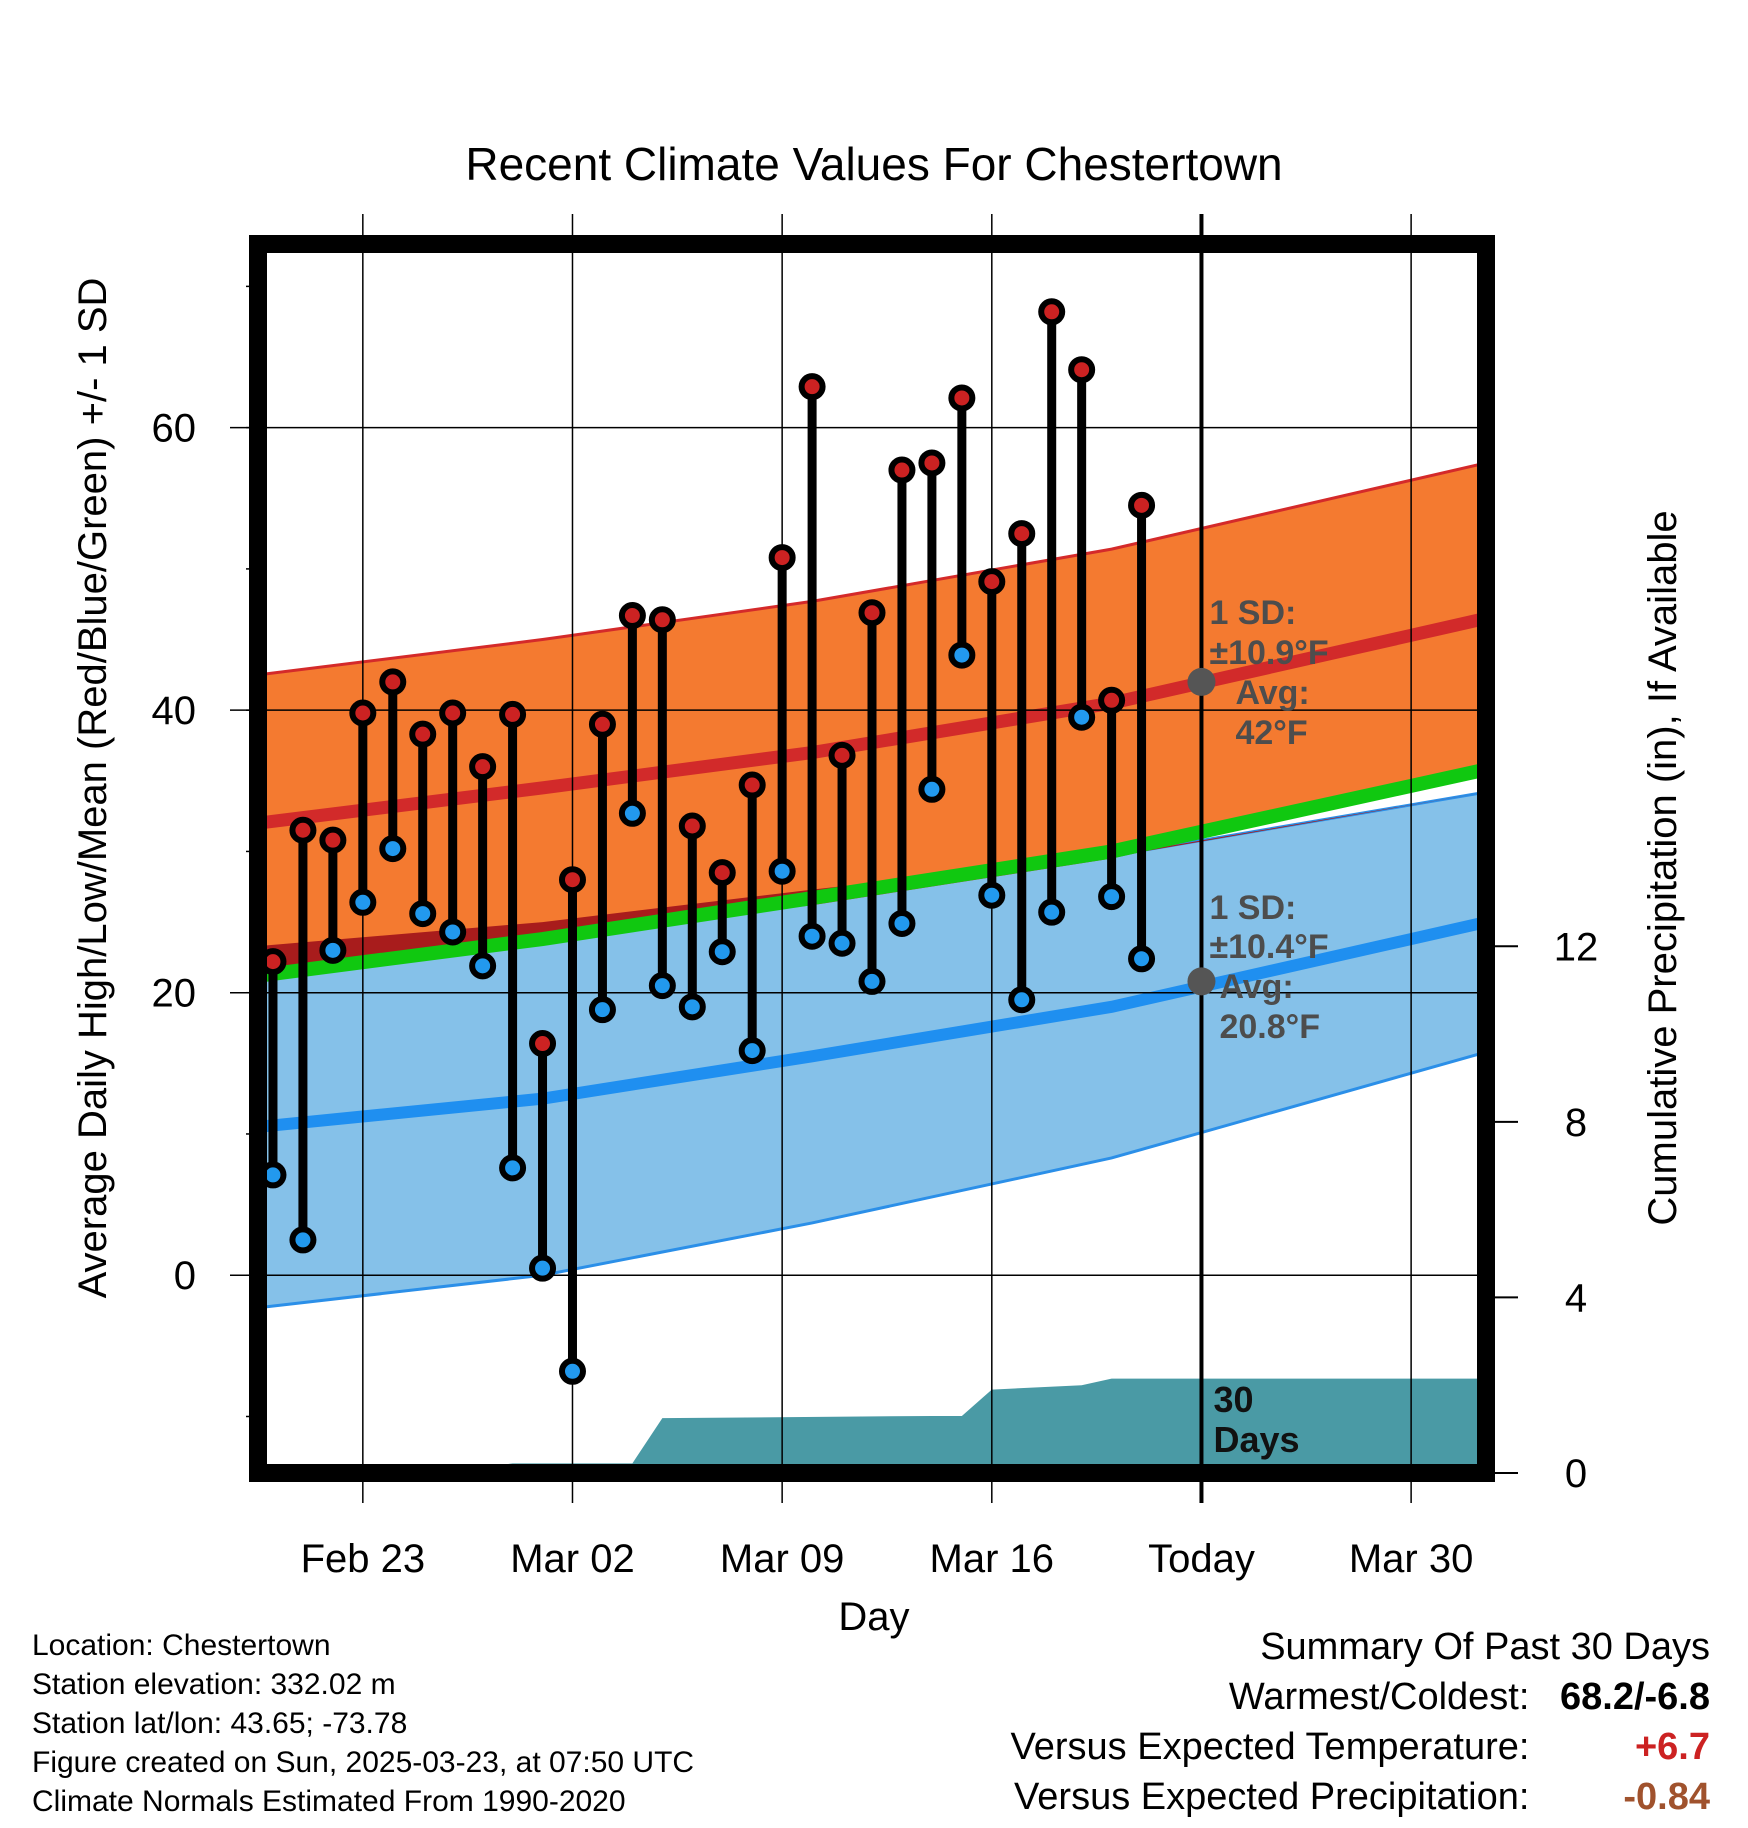  I want to click on x-tick-label: Mar 30, so click(1411, 1559).